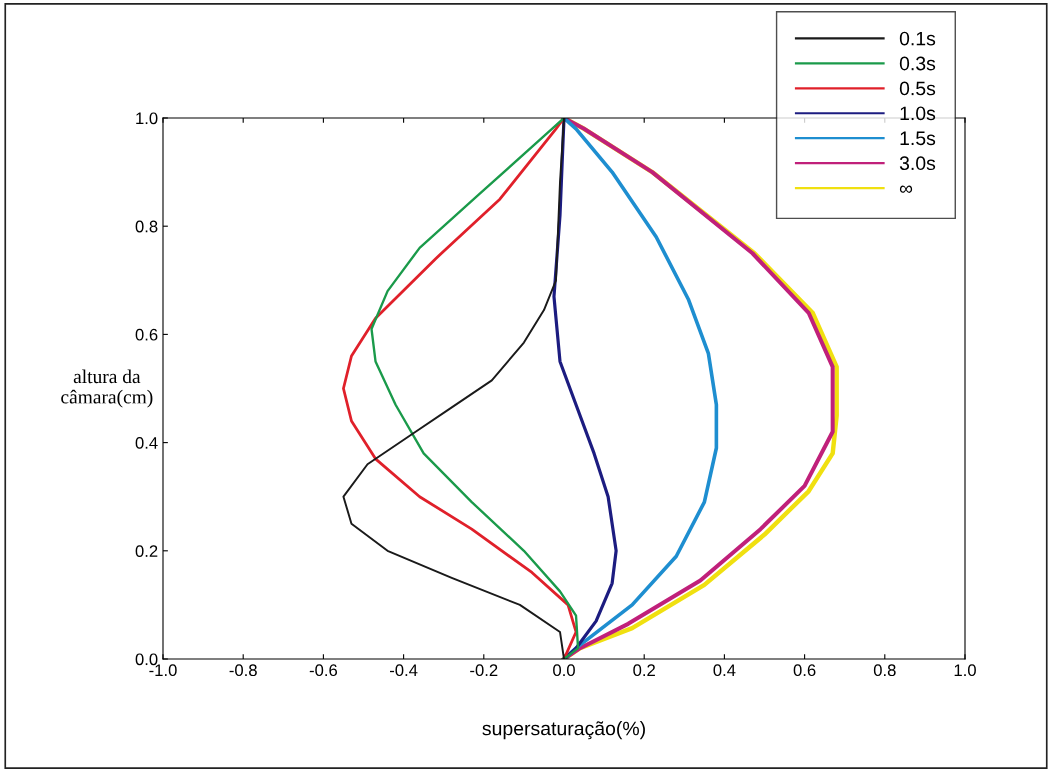 This screenshot has height=772, width=1052. Describe the element at coordinates (147, 118) in the screenshot. I see `y-tick-label: 1.0` at that location.